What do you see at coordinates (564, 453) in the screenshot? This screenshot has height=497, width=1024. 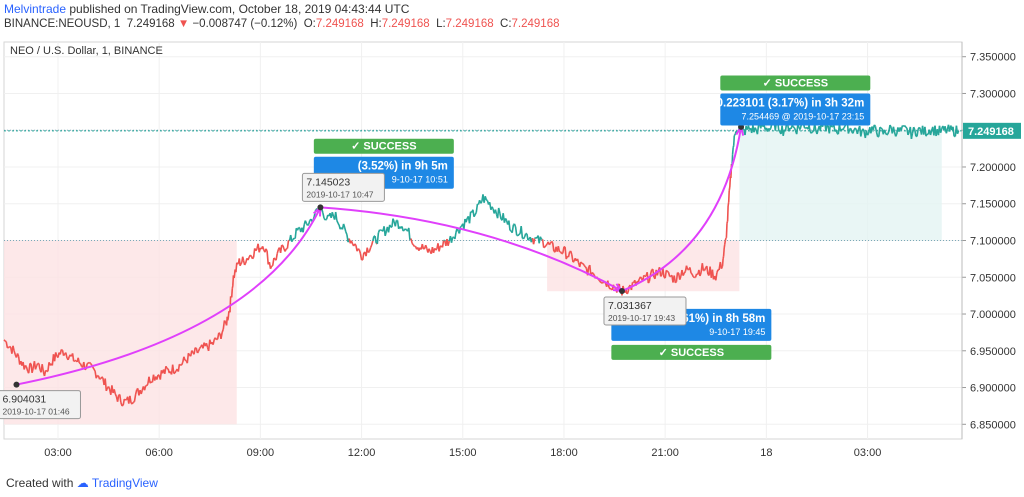 I see `x-tick-label: 18:00` at bounding box center [564, 453].